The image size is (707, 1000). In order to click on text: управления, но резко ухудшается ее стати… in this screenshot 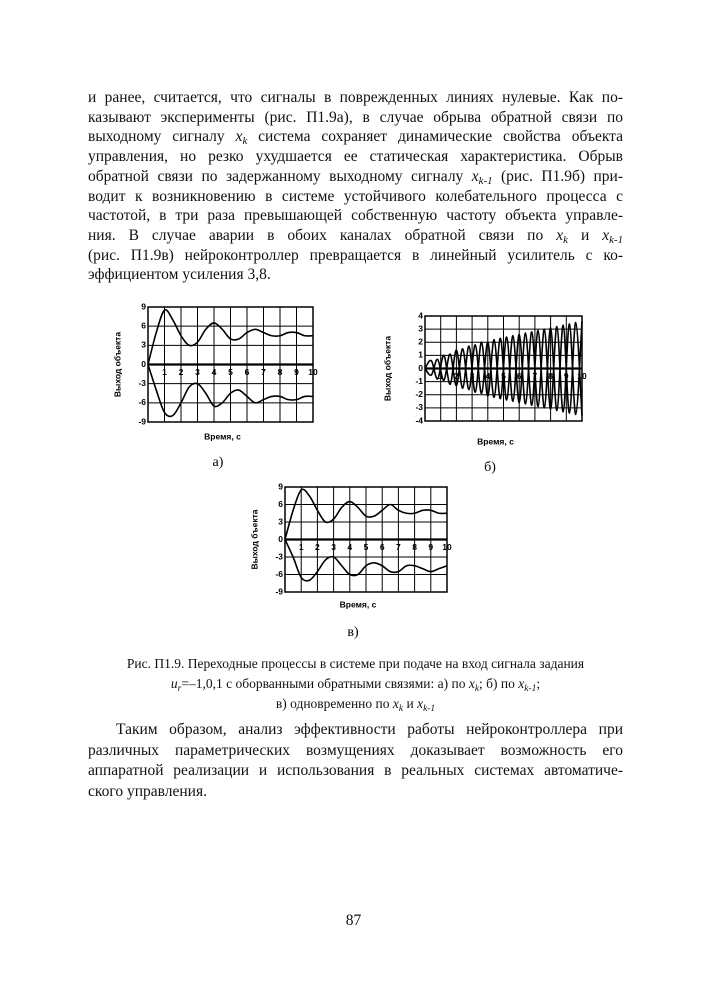, I will do `click(355, 157)`.